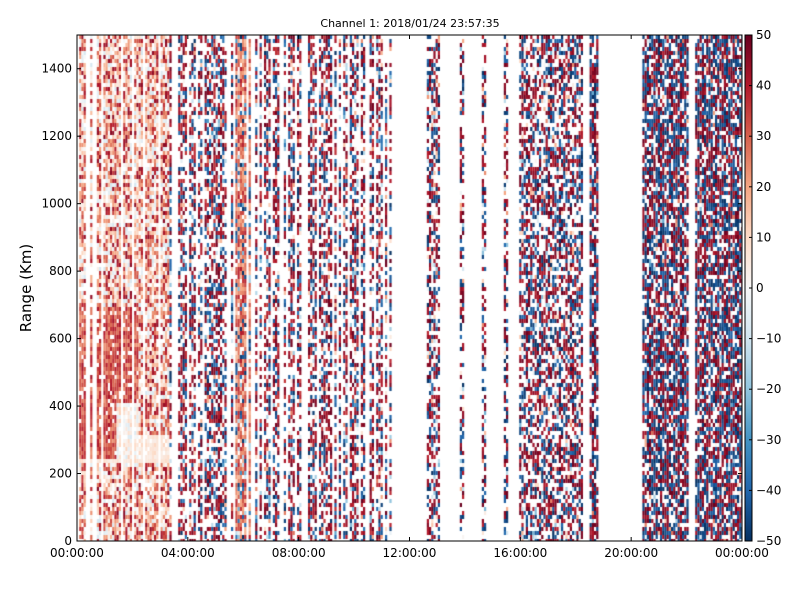 The height and width of the screenshot is (604, 800). What do you see at coordinates (60, 271) in the screenshot?
I see `y-tick-label: 800` at bounding box center [60, 271].